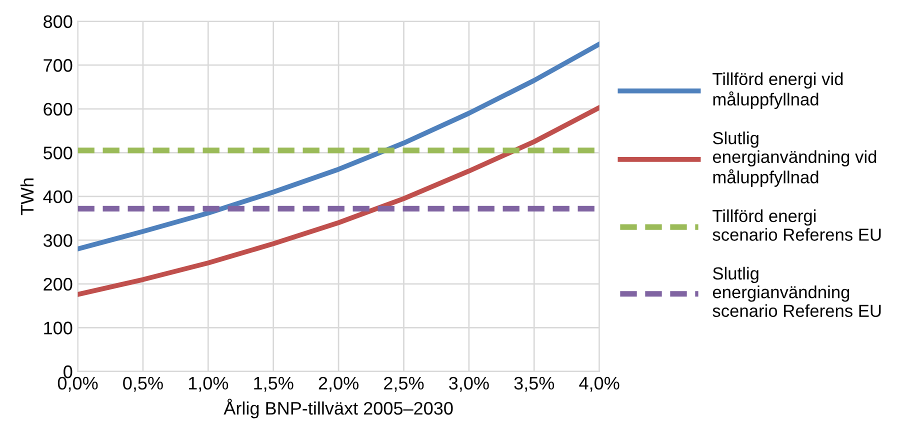  I want to click on x-axis-title: Årlig BNP-tillväxt 2005–2030, so click(338, 408).